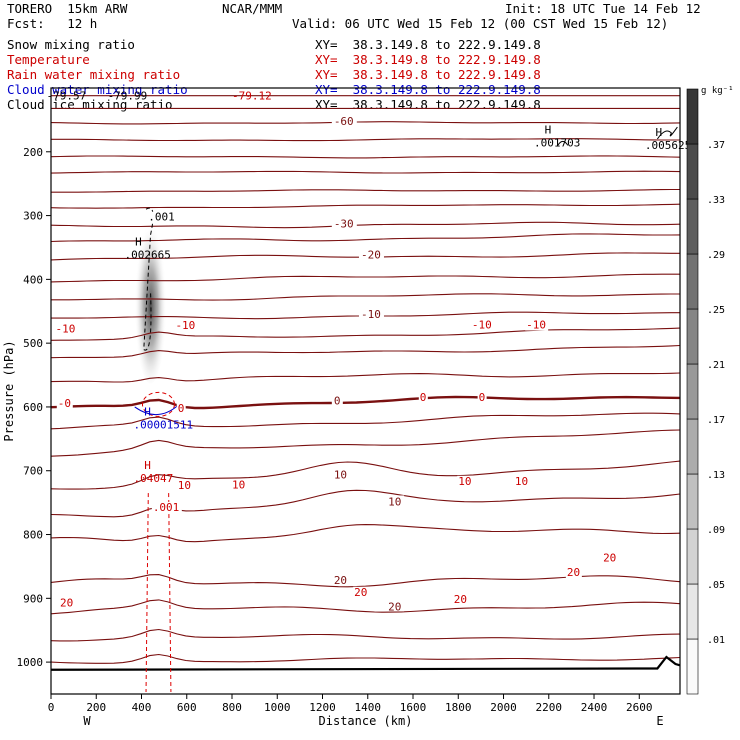 Image resolution: width=740 pixels, height=740 pixels. Describe the element at coordinates (128, 96) in the screenshot. I see `top-value-label: -79.99` at that location.